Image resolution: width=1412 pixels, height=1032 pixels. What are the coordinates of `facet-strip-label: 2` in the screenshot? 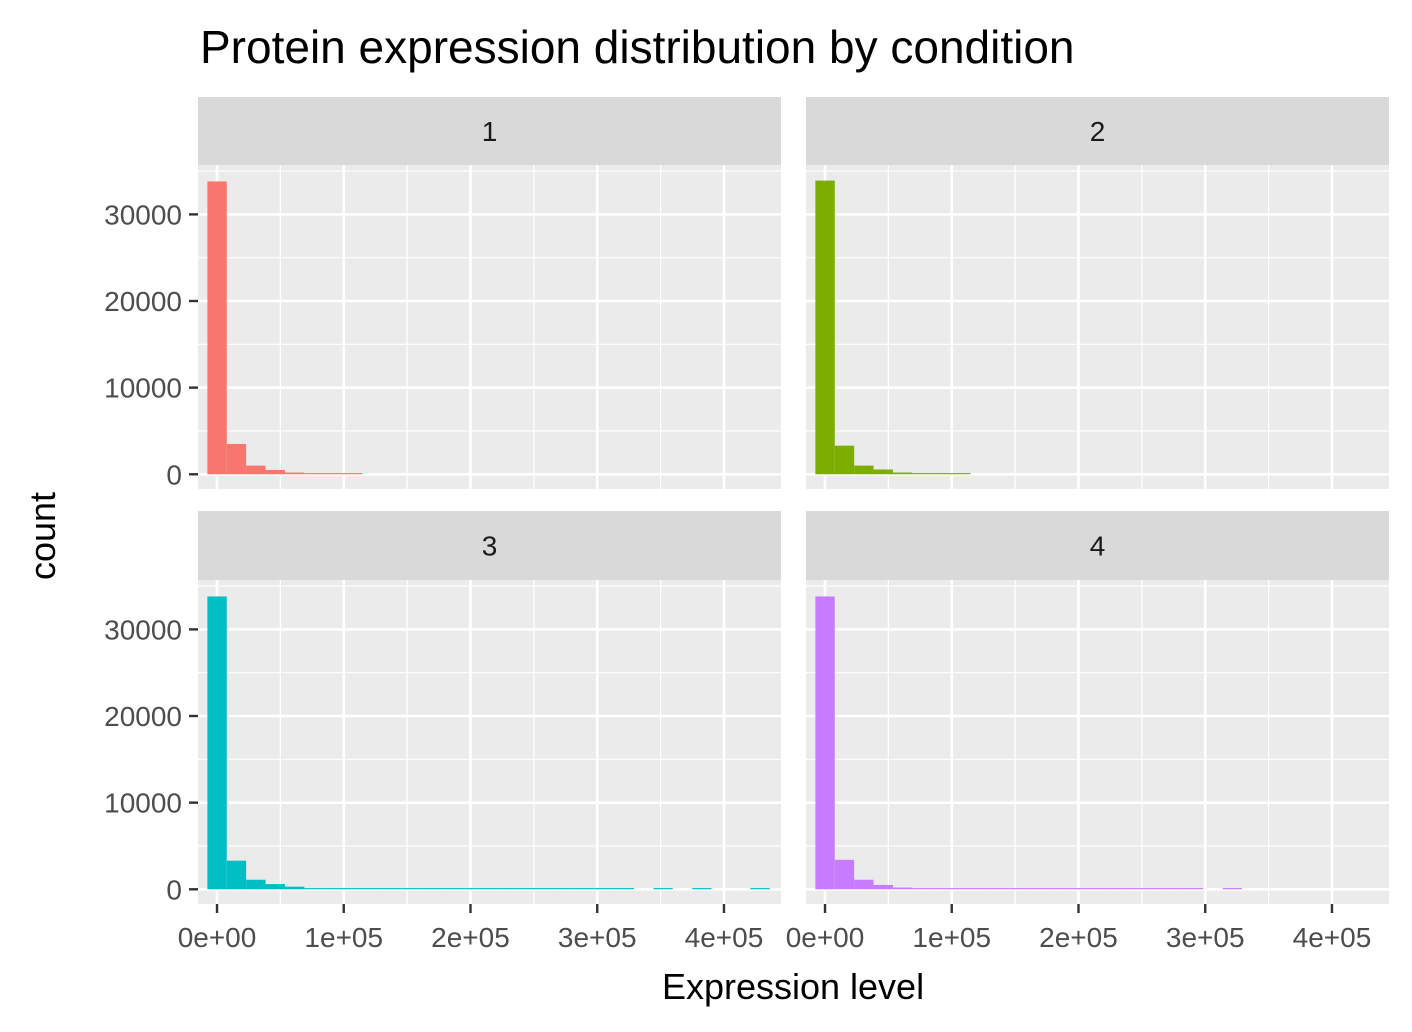 It's located at (1098, 131).